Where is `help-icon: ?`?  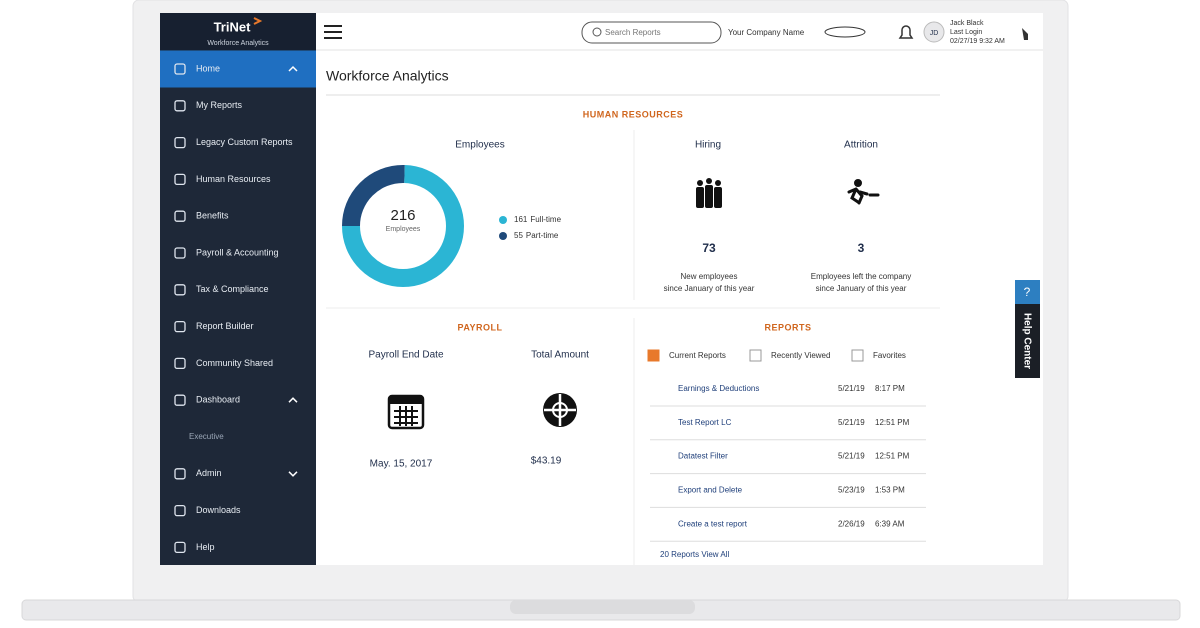 help-icon: ? is located at coordinates (1027, 292).